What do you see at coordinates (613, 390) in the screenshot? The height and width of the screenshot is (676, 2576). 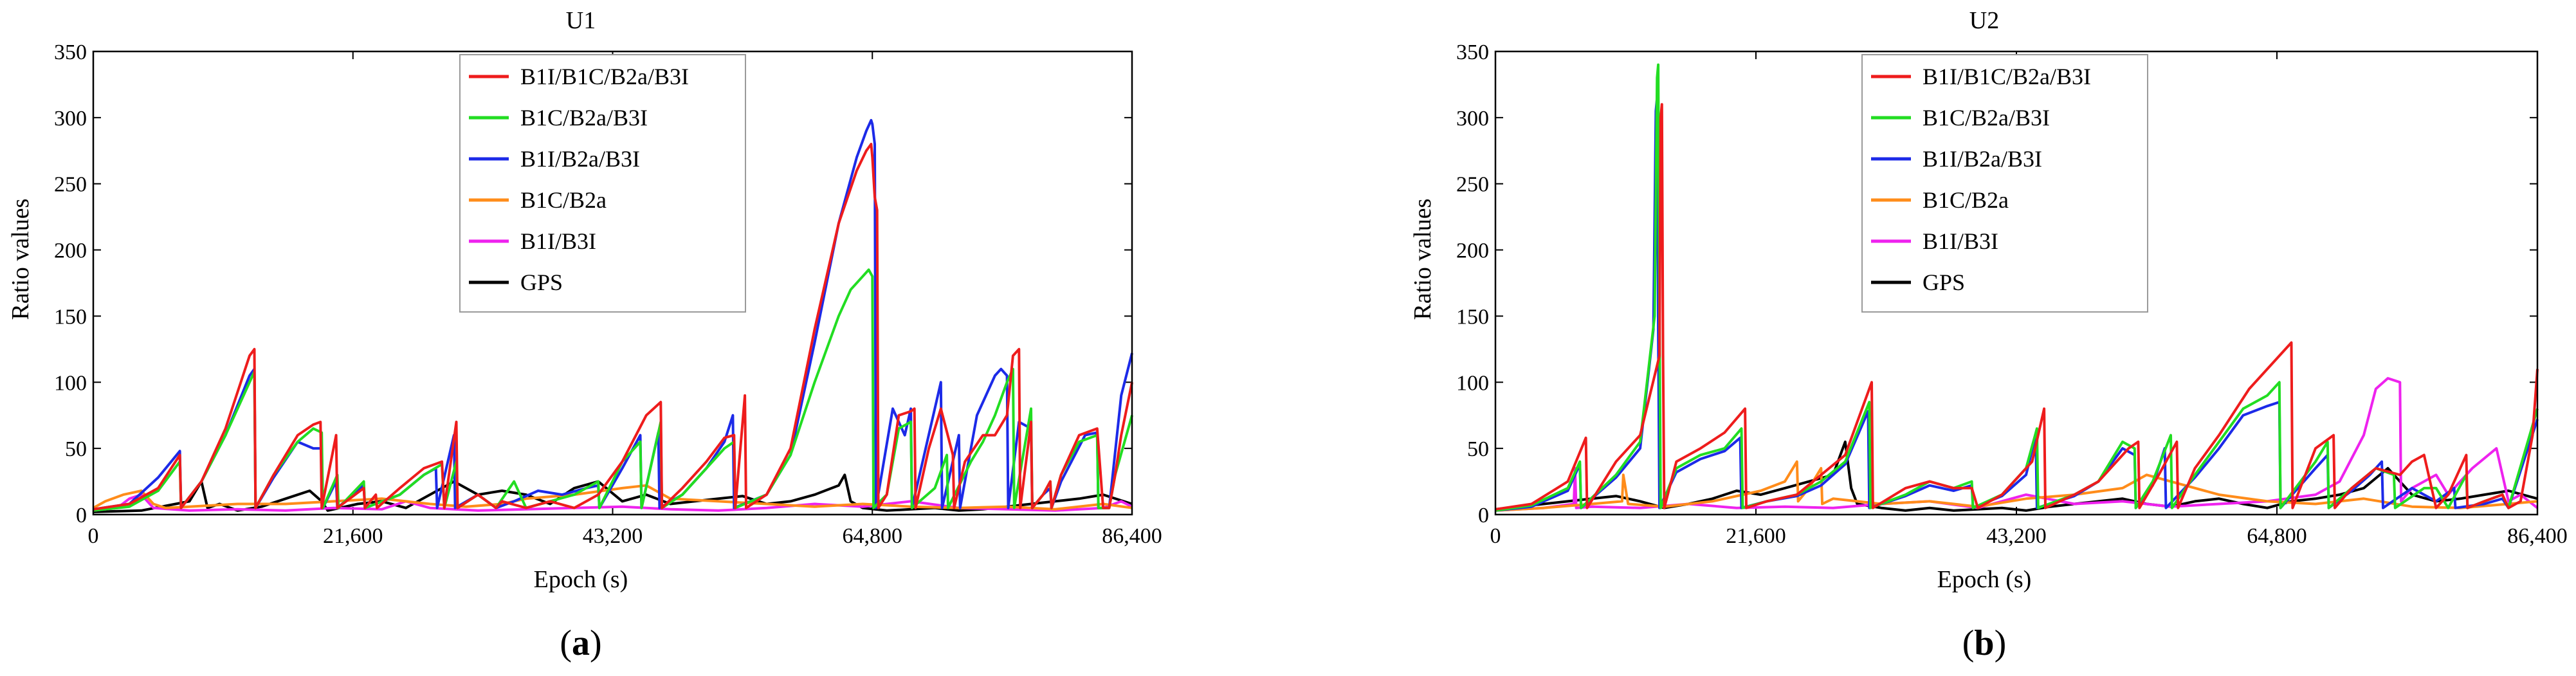 I see `series-line-b1c-b2a-b3i` at bounding box center [613, 390].